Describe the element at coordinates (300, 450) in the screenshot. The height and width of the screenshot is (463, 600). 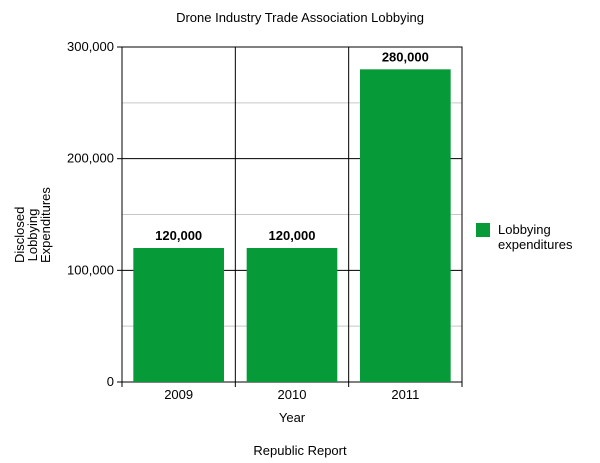
I see `source-note: Republic Report` at that location.